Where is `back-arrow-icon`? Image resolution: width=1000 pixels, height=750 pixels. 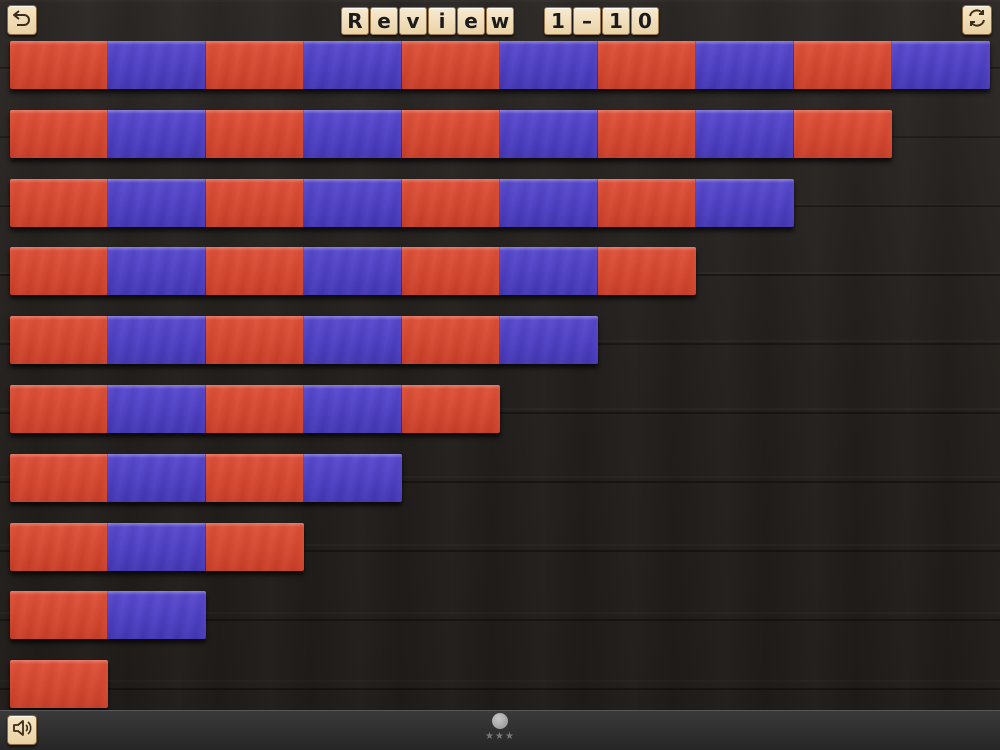 back-arrow-icon is located at coordinates (22, 20).